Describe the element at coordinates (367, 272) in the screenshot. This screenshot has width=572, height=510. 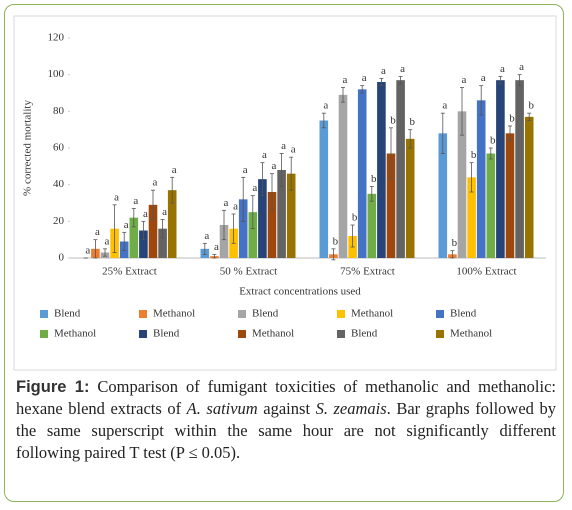
I see `x-tick-label: 75% Extract` at that location.